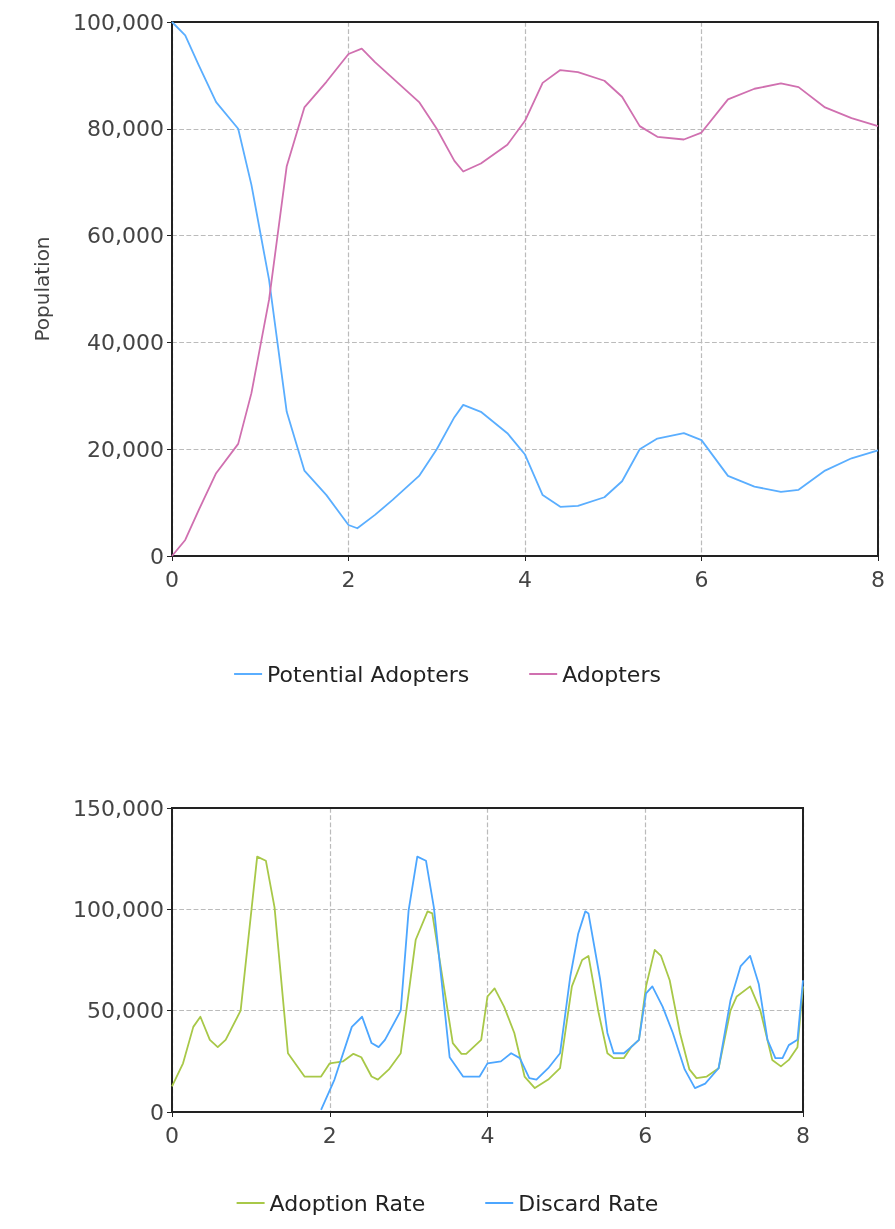 The width and height of the screenshot is (895, 1229). Describe the element at coordinates (118, 808) in the screenshot. I see `y-tick-label: 150,000` at that location.